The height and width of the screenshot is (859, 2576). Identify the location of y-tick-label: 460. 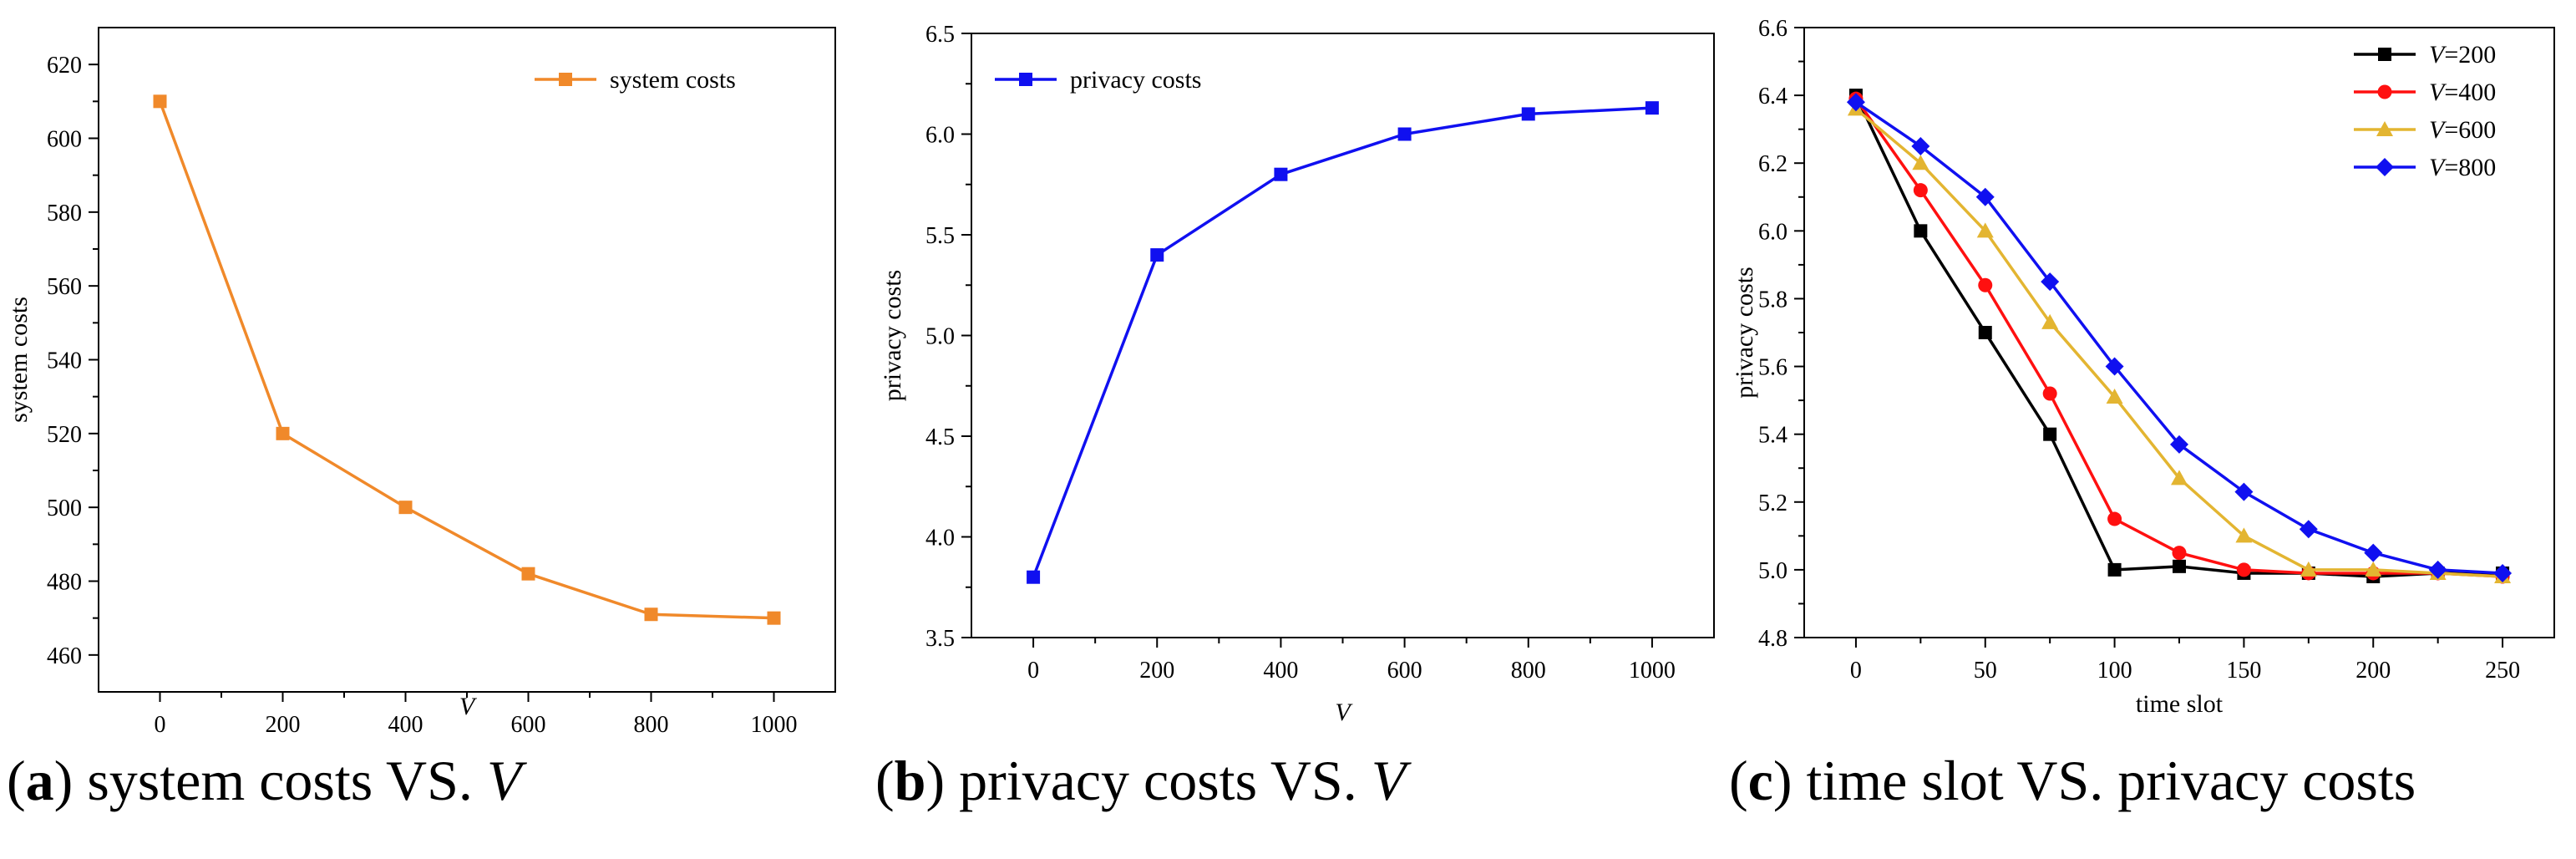
(64, 656).